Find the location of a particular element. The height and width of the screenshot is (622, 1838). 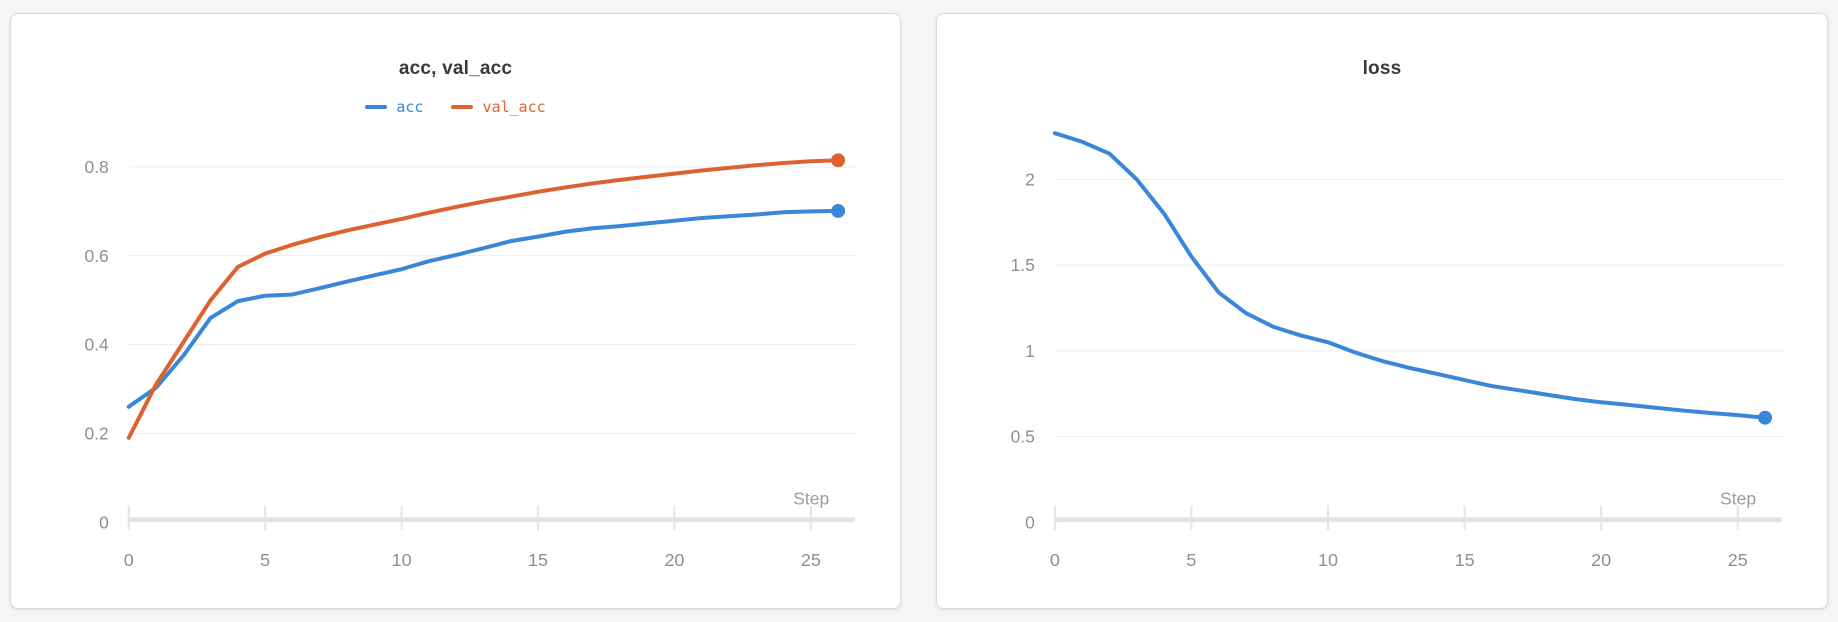

legend-swatch-acc is located at coordinates (376, 107).